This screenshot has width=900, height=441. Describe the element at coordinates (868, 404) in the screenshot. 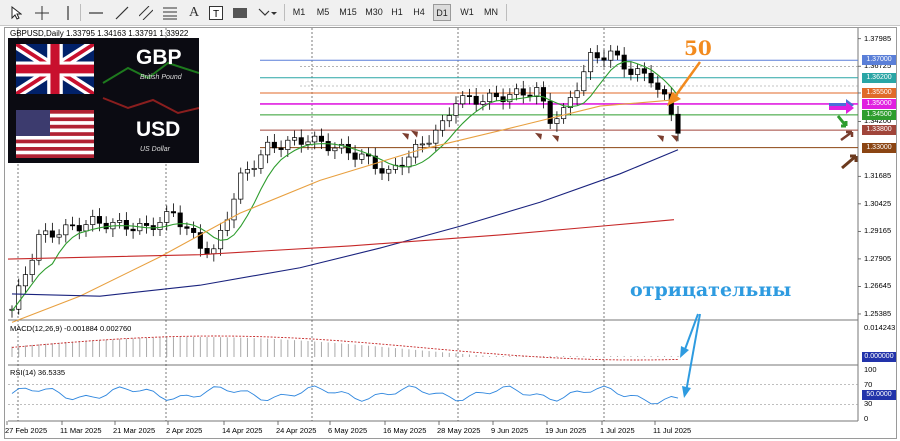

I see `rsi-axis-label: 30` at that location.